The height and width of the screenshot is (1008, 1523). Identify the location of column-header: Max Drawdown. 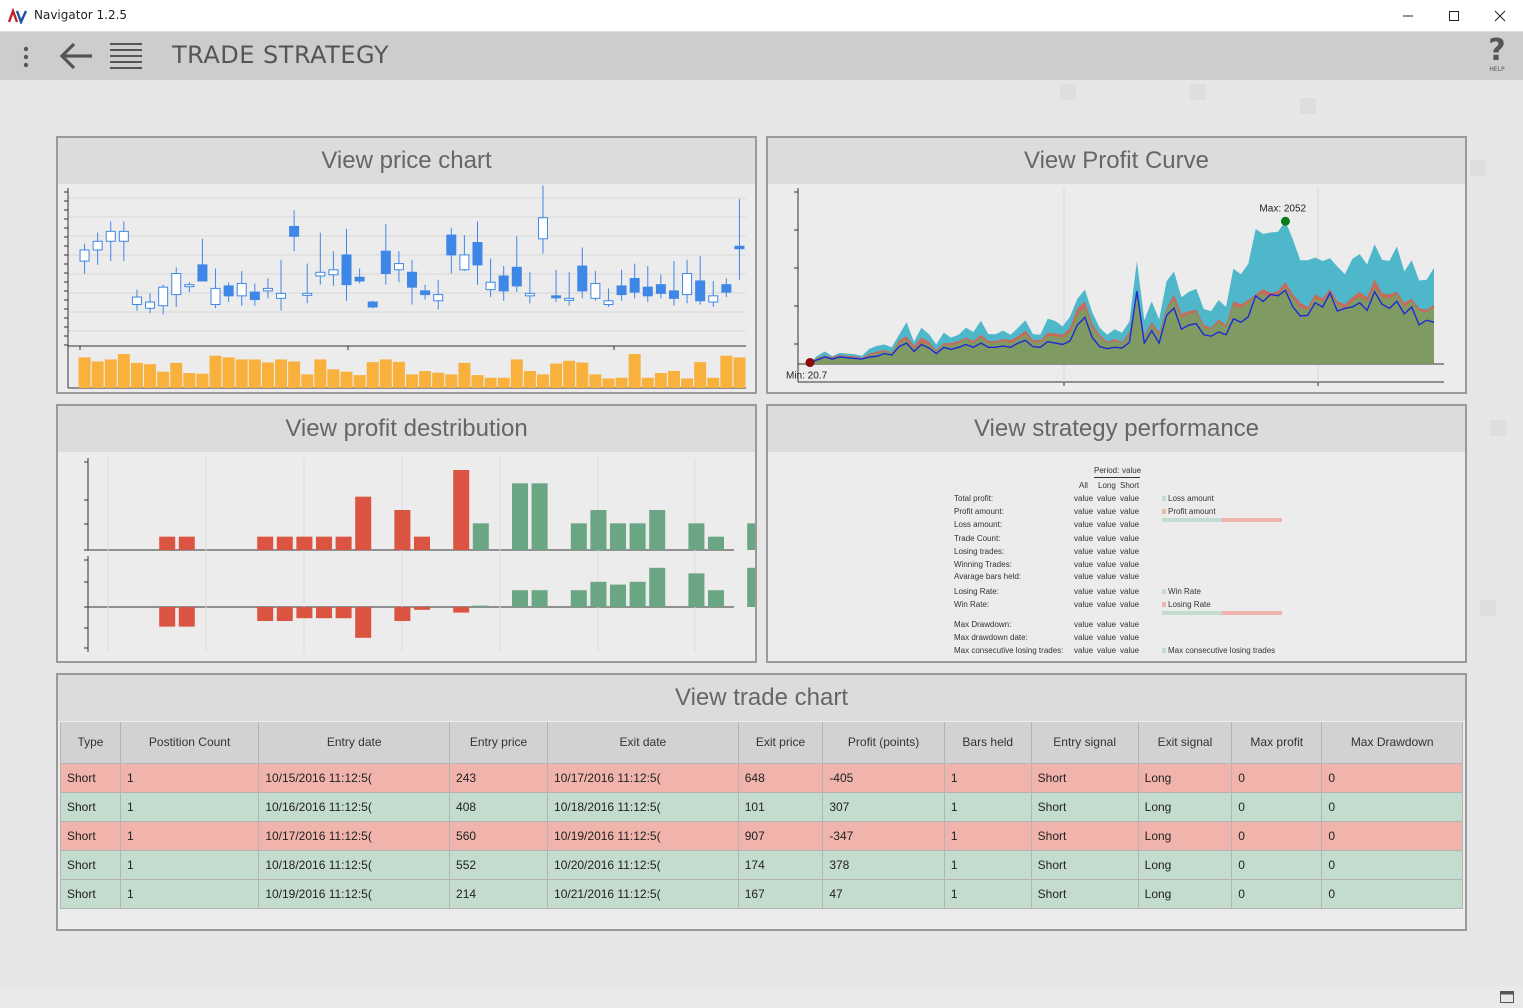
(1392, 743).